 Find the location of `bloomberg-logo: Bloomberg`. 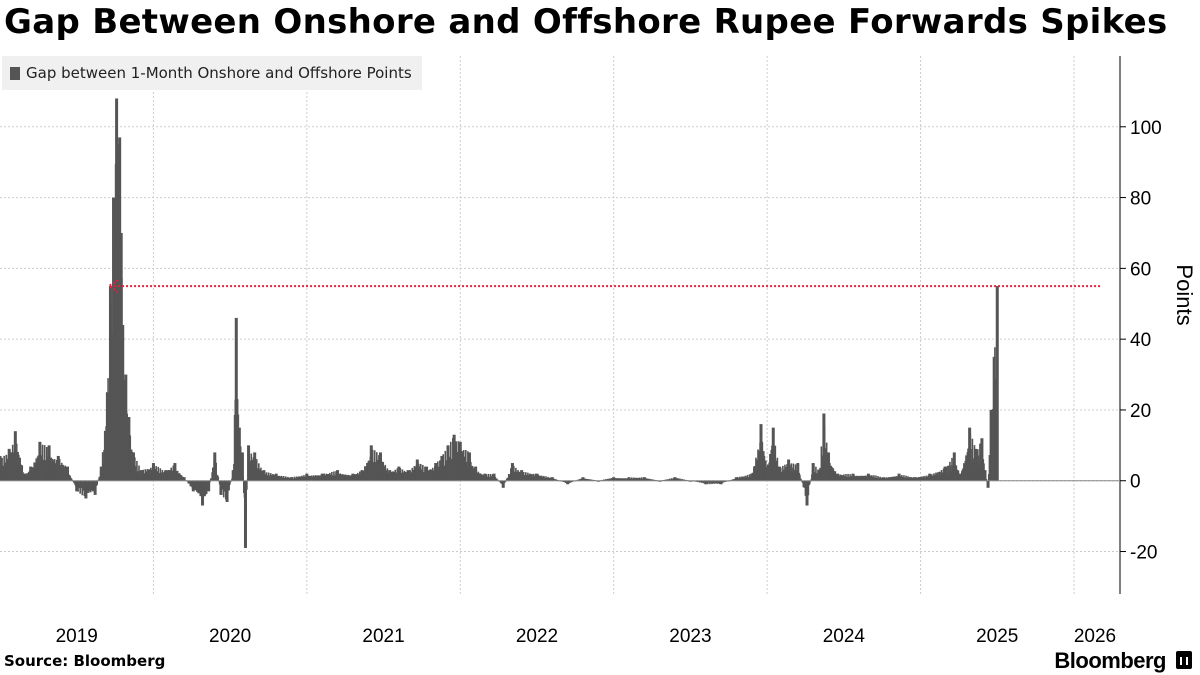

bloomberg-logo: Bloomberg is located at coordinates (1110, 660).